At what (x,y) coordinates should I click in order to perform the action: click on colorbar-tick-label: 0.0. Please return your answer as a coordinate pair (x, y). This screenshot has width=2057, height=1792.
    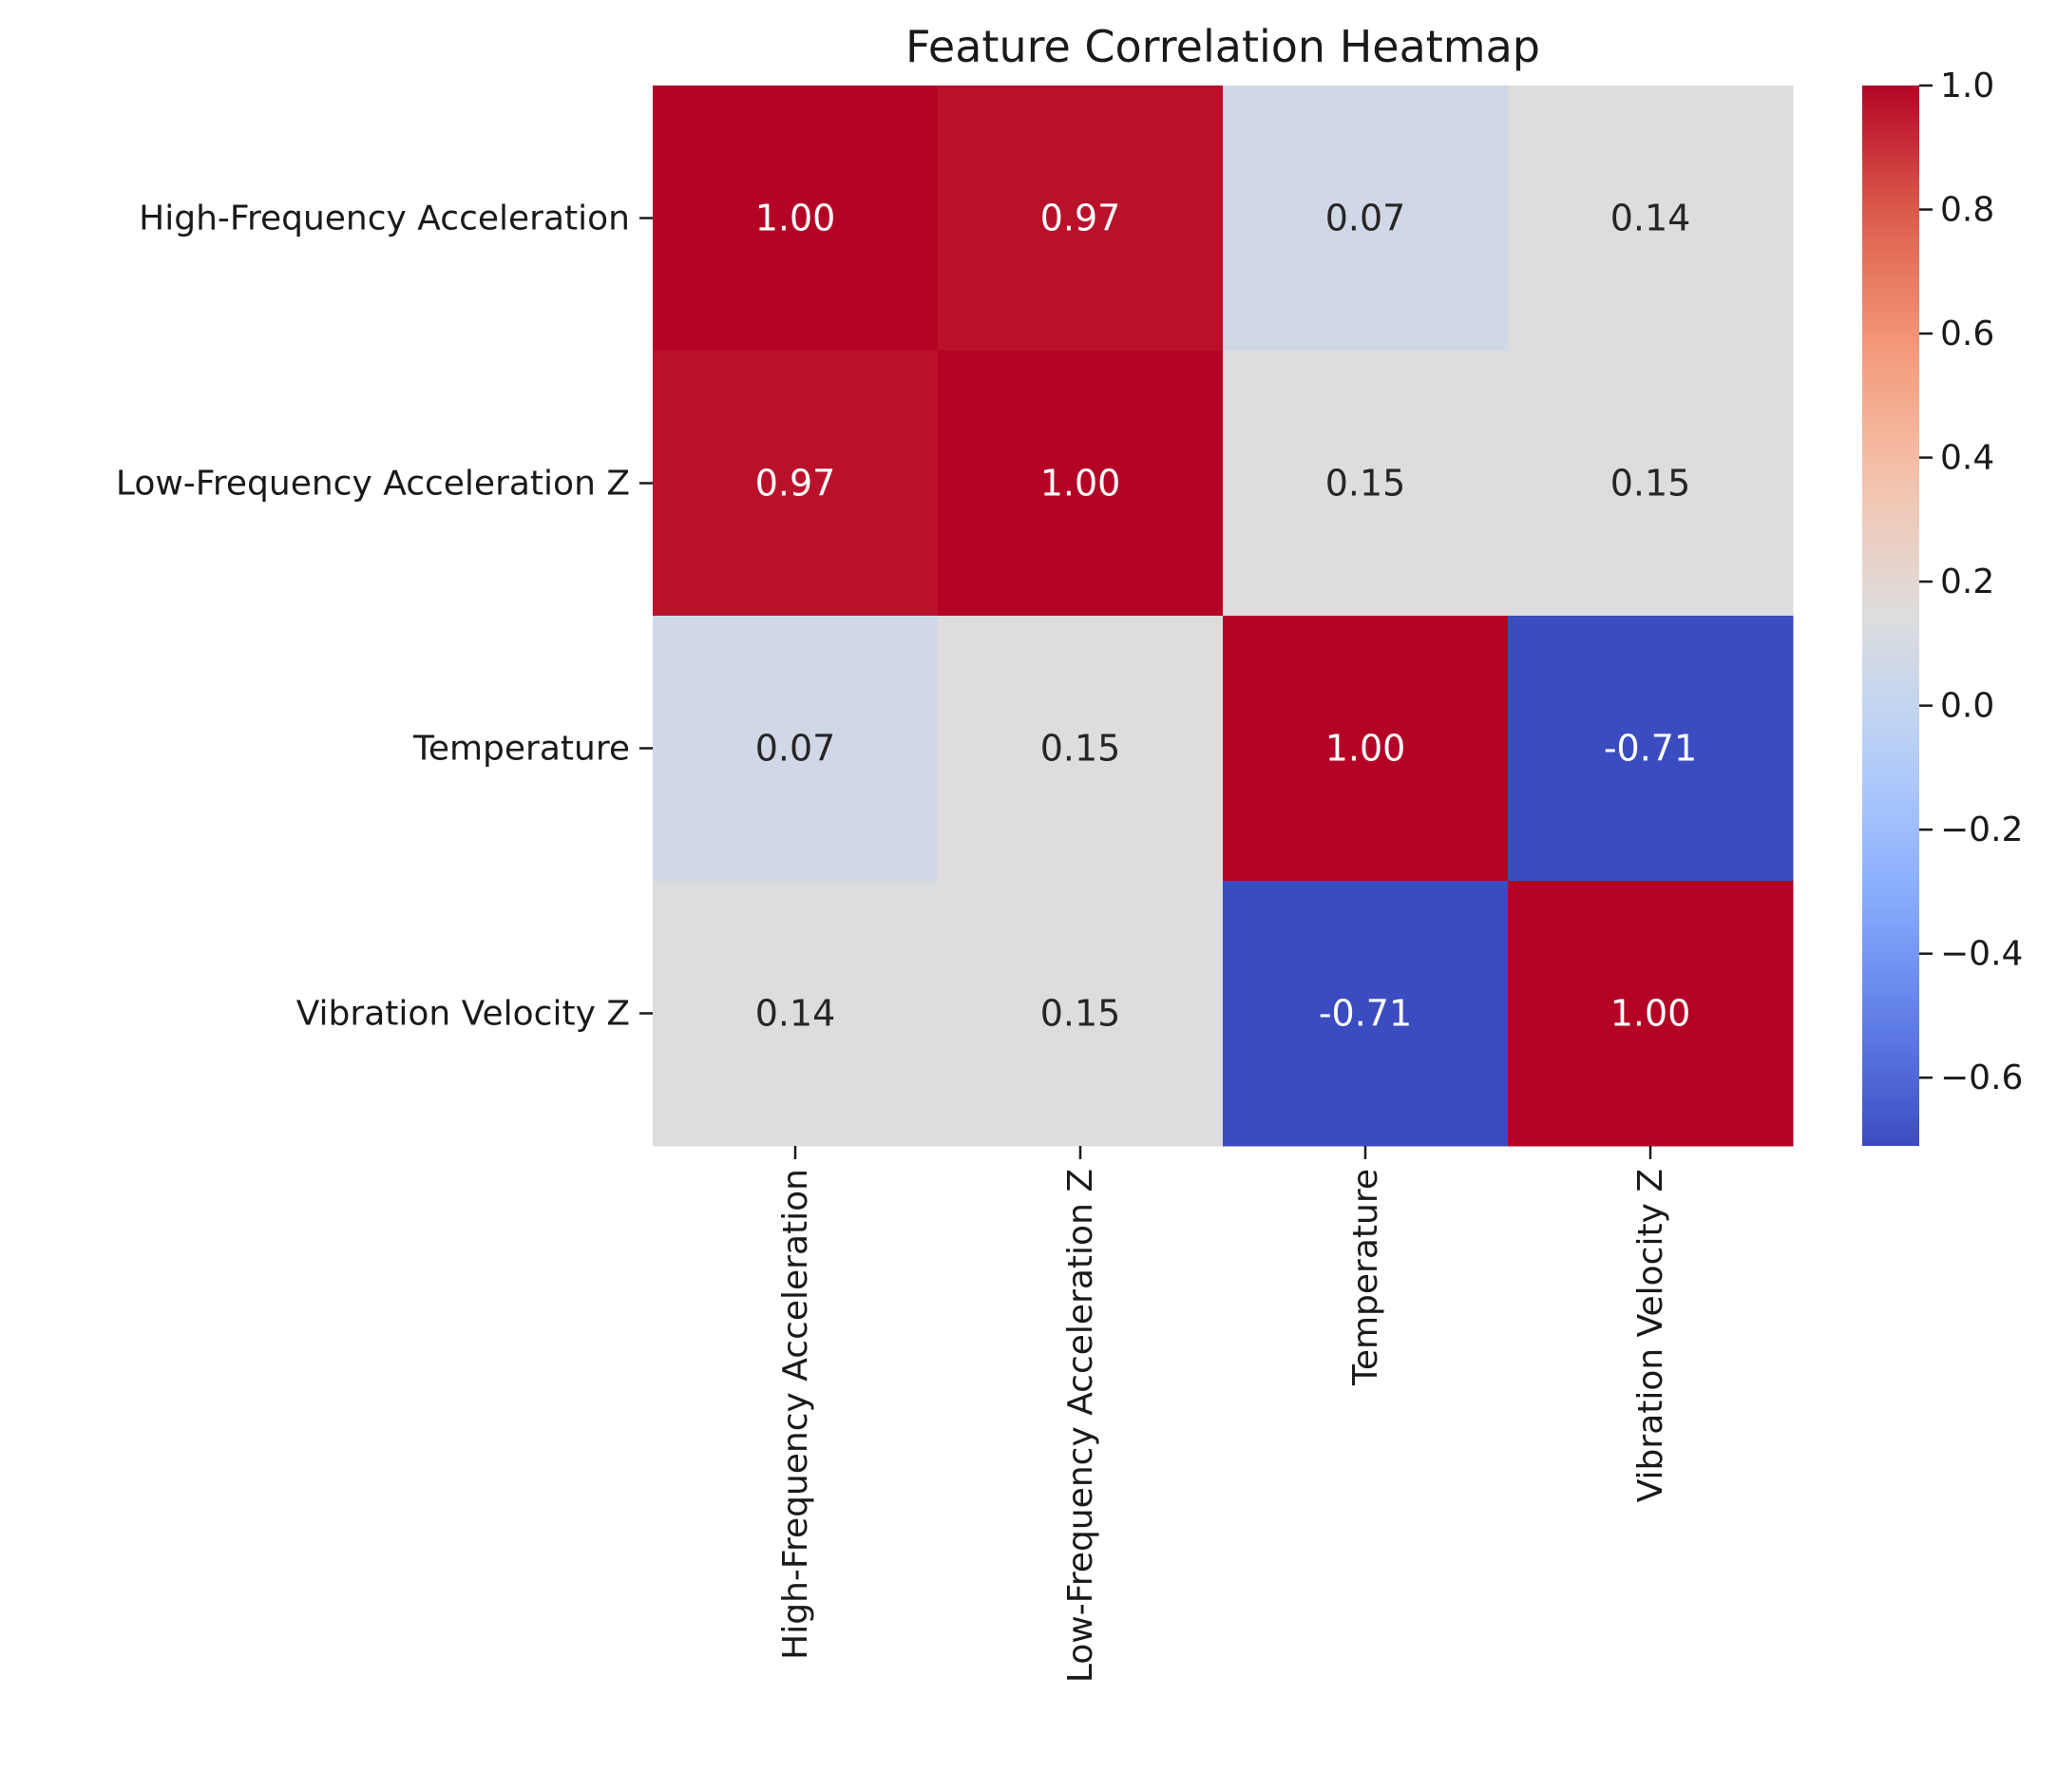
    Looking at the image, I should click on (1967, 707).